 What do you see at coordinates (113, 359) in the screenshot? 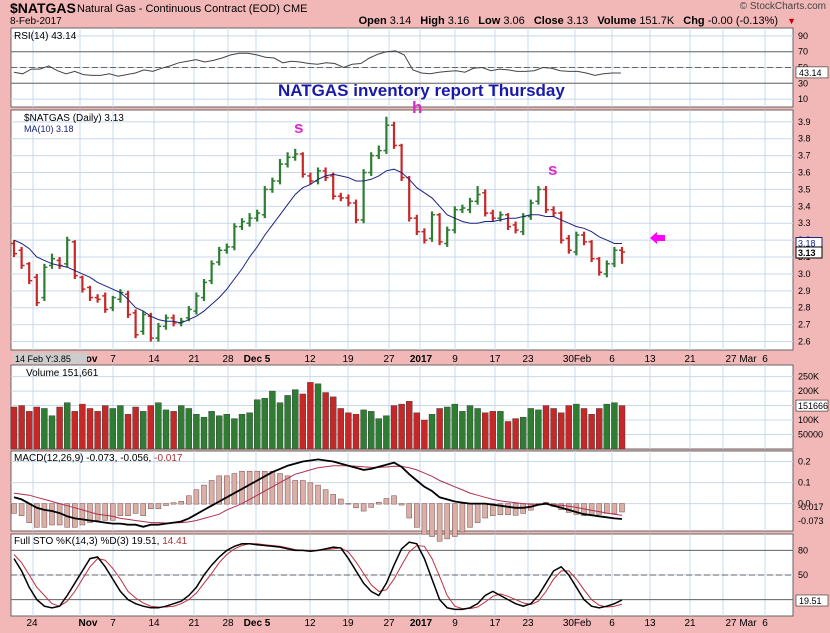
I see `x-tick-label: 7` at bounding box center [113, 359].